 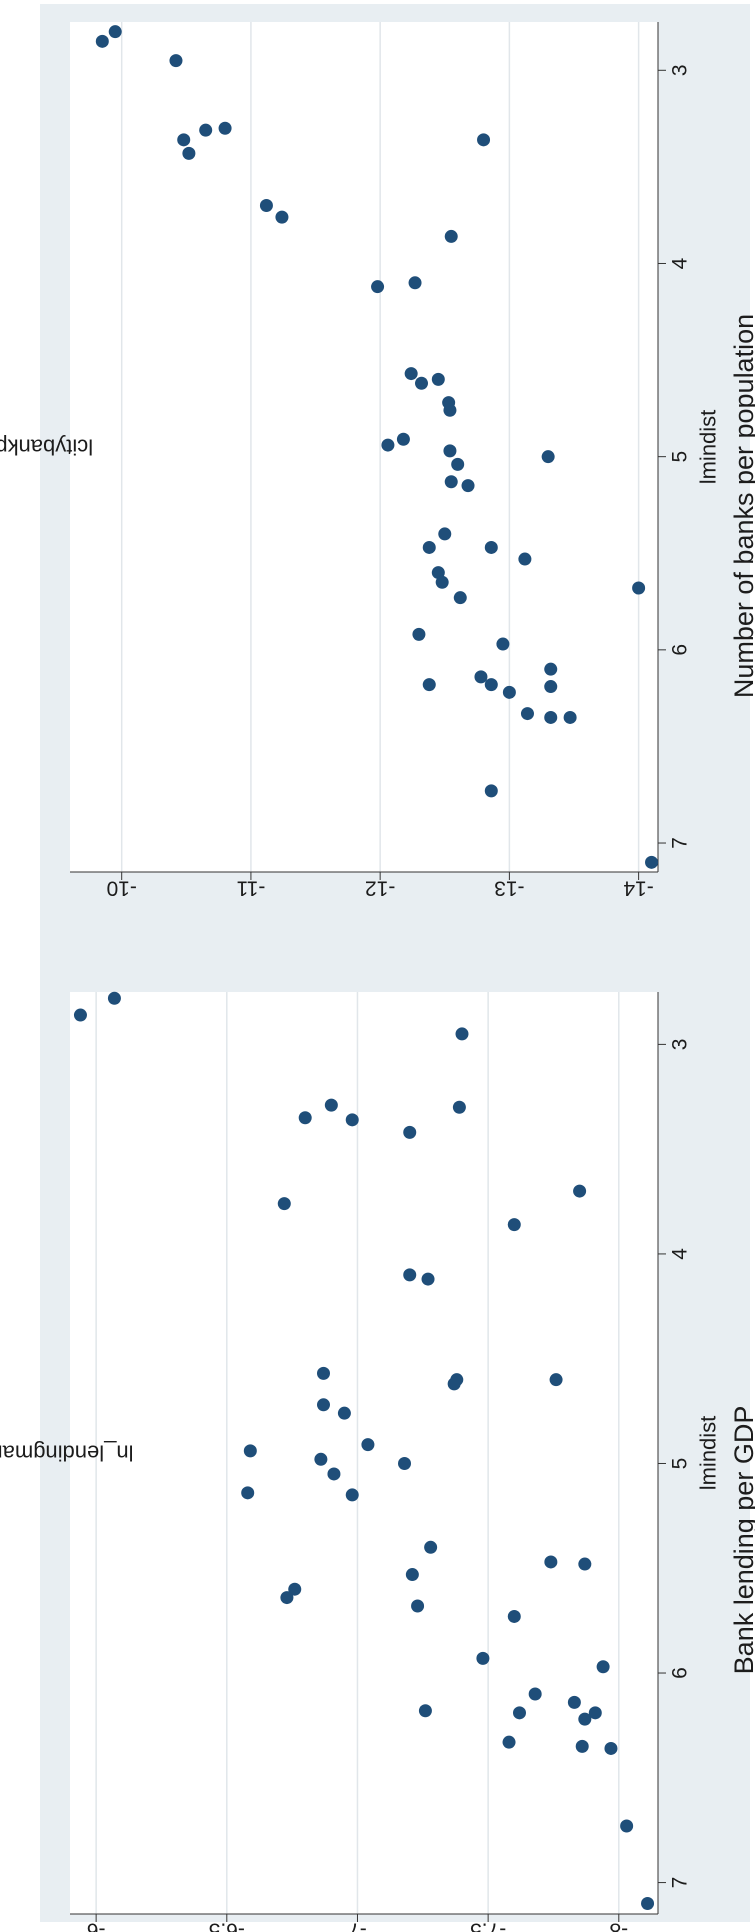 I want to click on bottom-x-tick-label: 7, so click(x=680, y=1883).